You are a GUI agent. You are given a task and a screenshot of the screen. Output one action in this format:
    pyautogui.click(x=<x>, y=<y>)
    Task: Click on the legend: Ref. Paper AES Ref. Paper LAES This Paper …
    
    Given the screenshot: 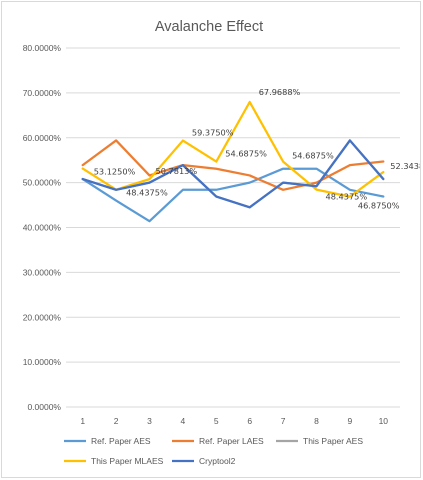 What is the action you would take?
    pyautogui.click(x=213, y=451)
    